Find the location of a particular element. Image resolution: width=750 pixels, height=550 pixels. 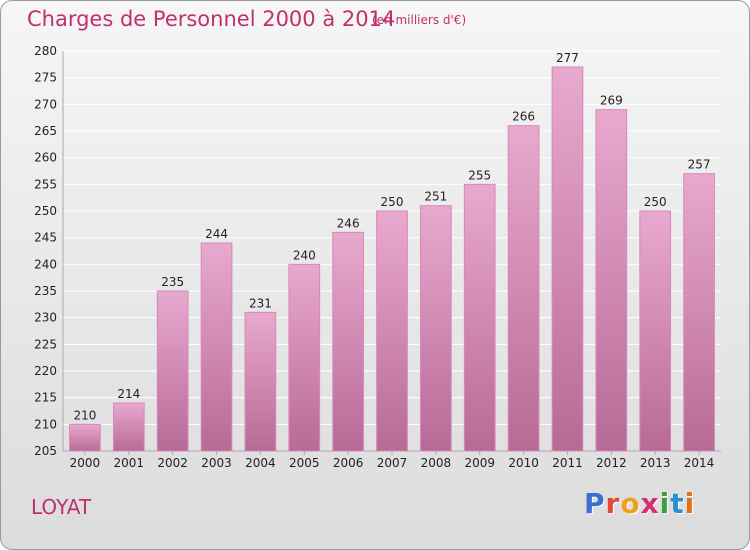

y-tick-label: 255 is located at coordinates (45, 184).